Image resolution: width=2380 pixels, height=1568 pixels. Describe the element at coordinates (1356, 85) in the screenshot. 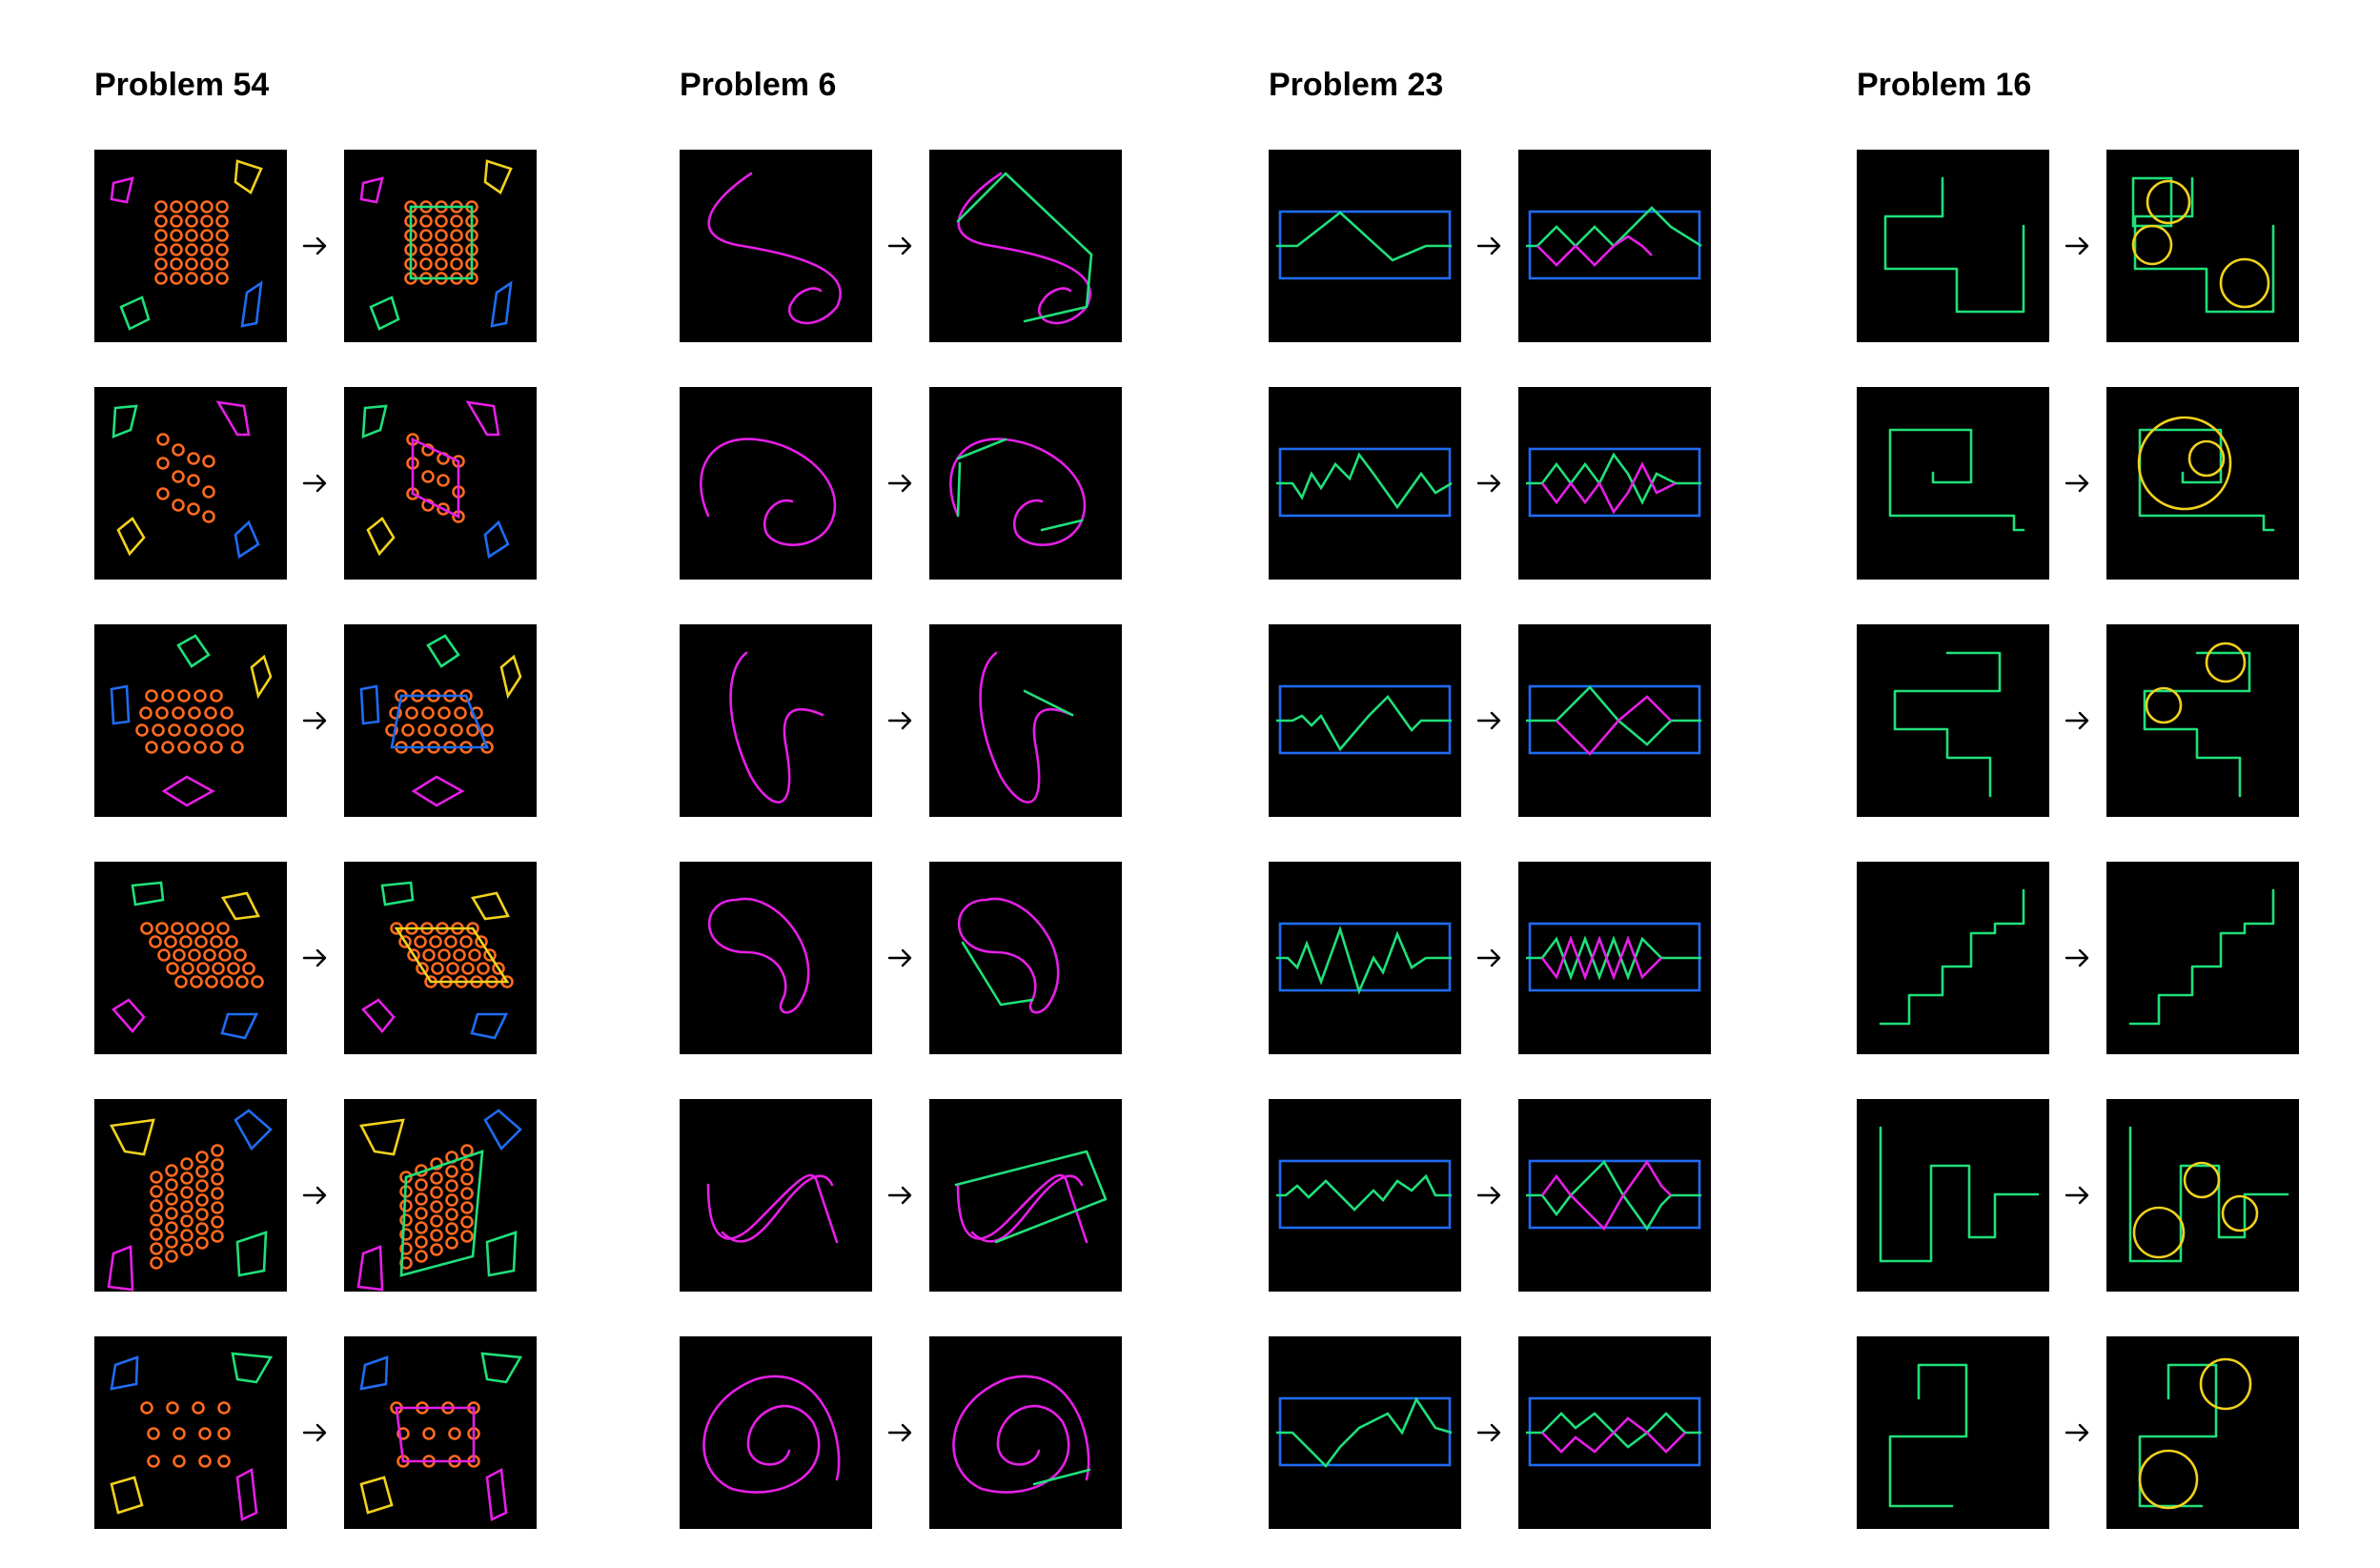

I see `problem-title: Problem 23` at that location.